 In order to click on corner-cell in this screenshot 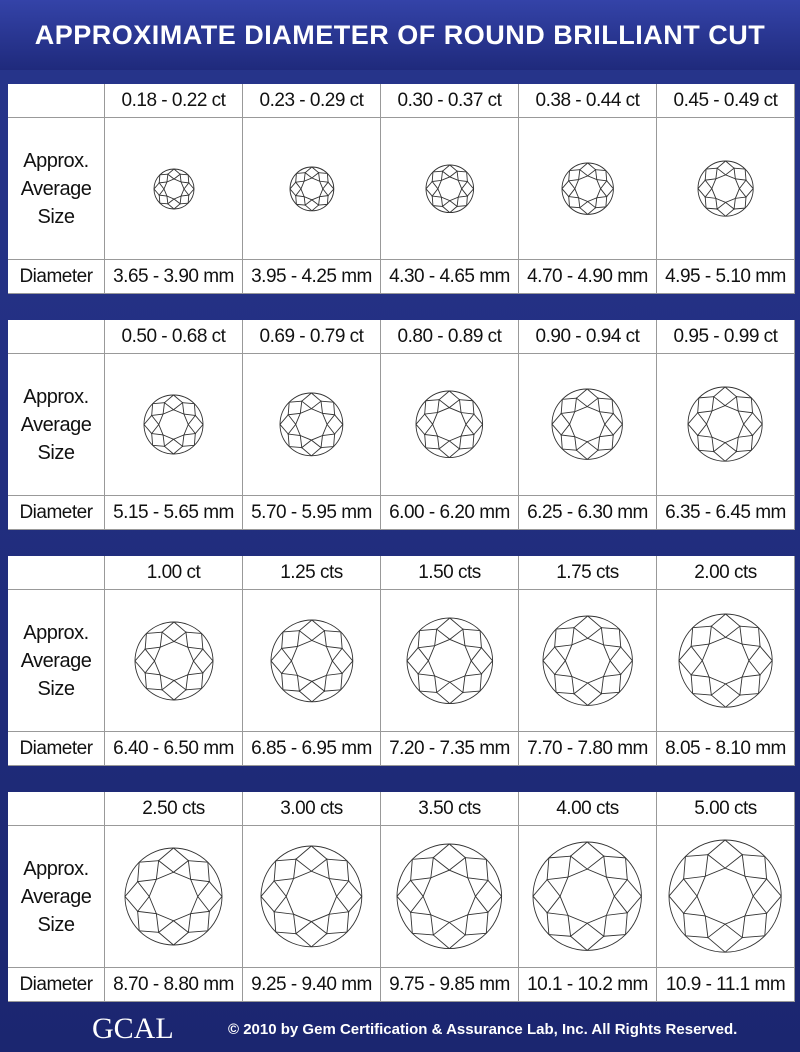, I will do `click(56, 573)`.